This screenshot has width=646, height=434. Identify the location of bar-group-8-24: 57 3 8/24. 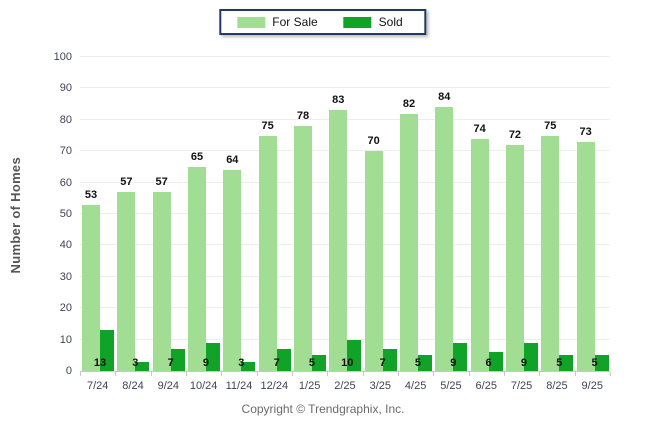
(132, 225).